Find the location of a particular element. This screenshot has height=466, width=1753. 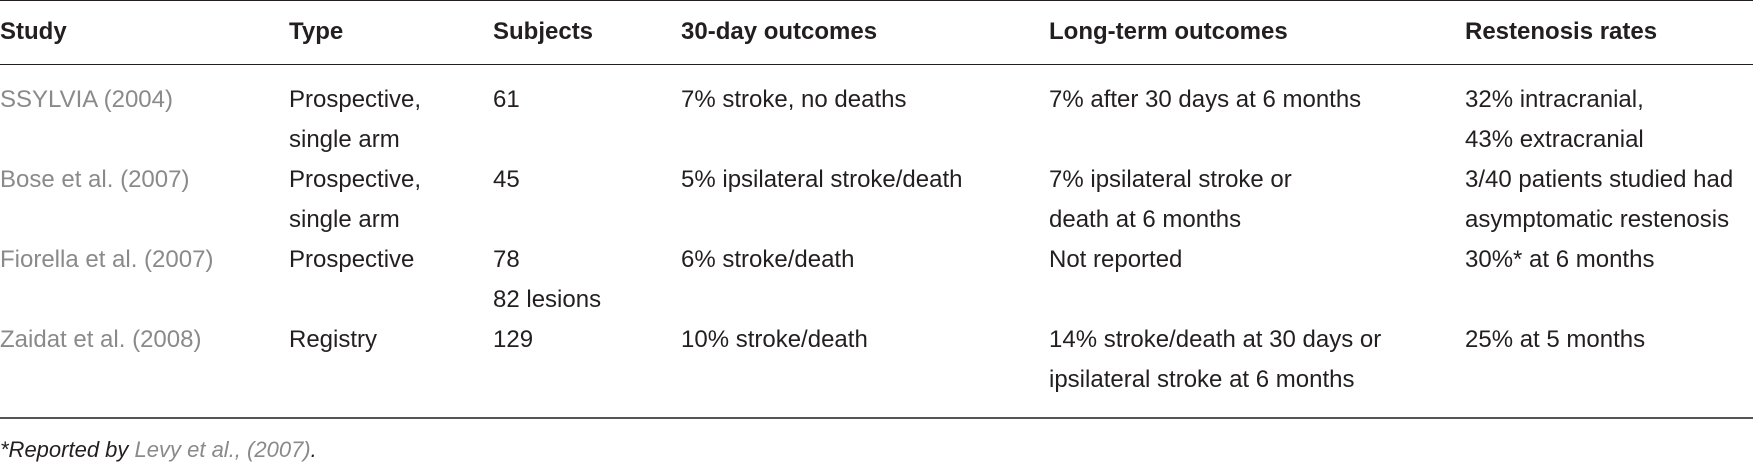

outcome-long-term: 7% ipsilateral stroke or is located at coordinates (1170, 179).